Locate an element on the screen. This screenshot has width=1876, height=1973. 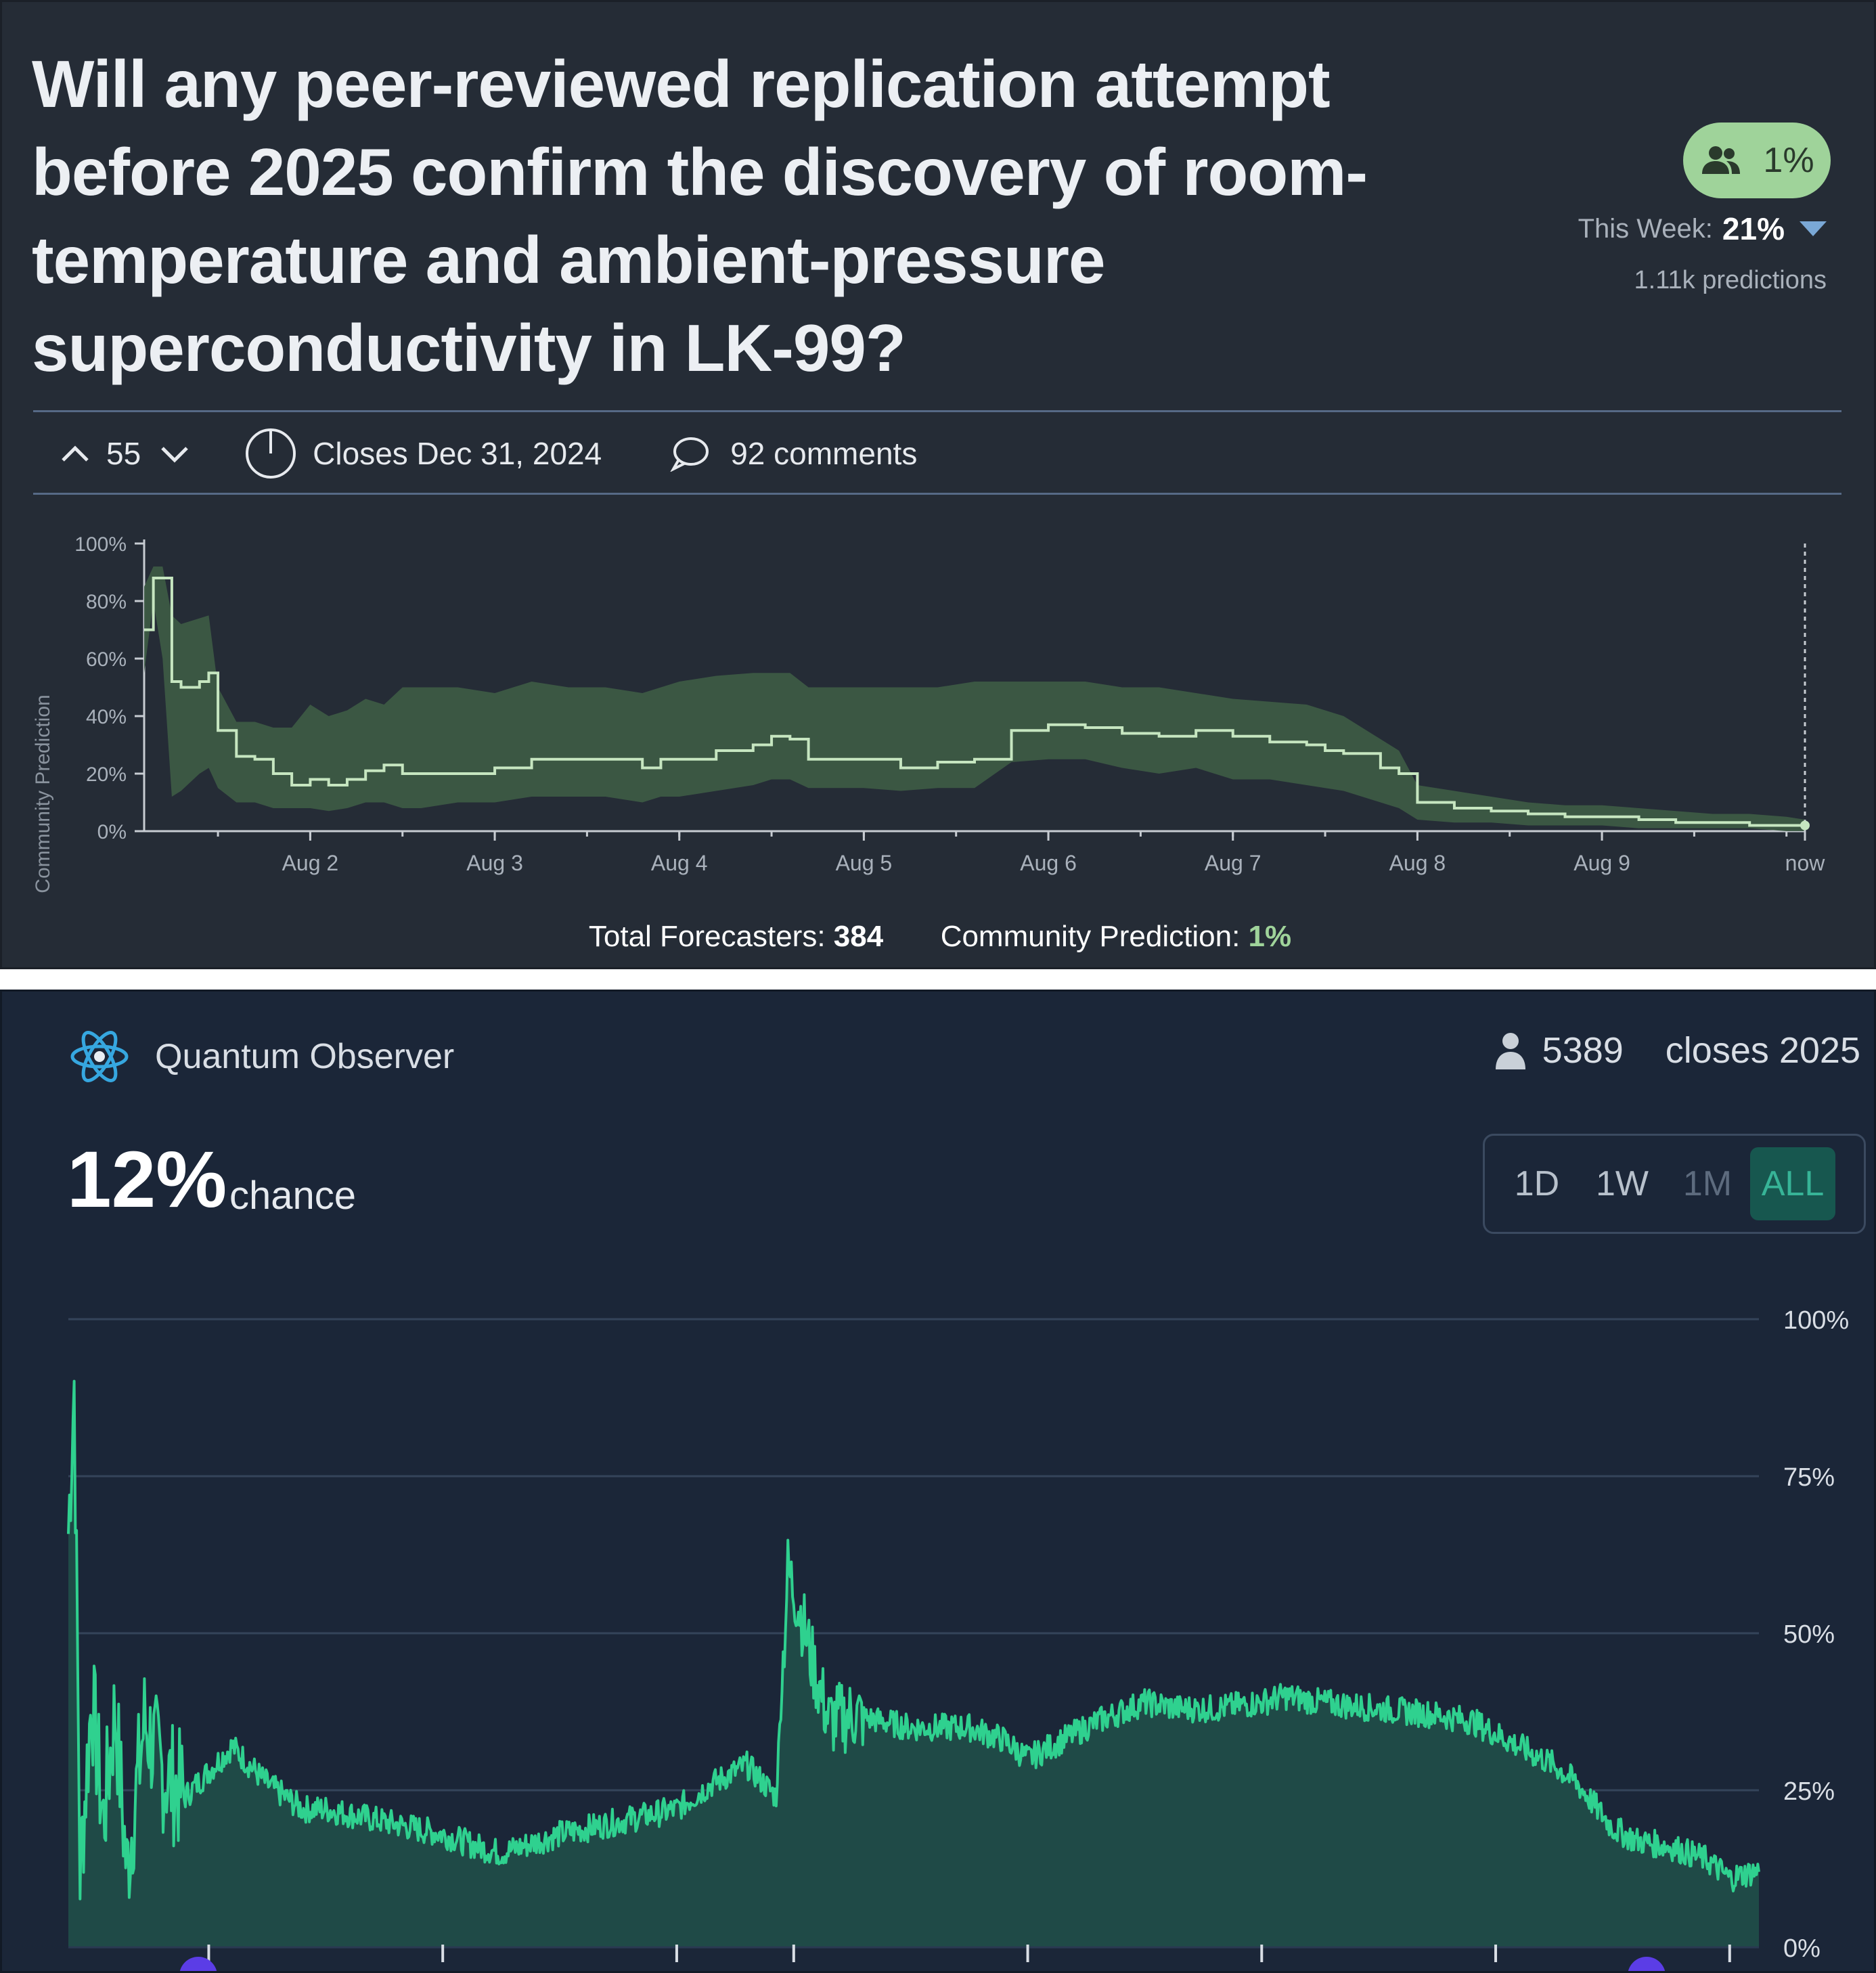
observer-closes: closes 2025 is located at coordinates (1763, 1051).